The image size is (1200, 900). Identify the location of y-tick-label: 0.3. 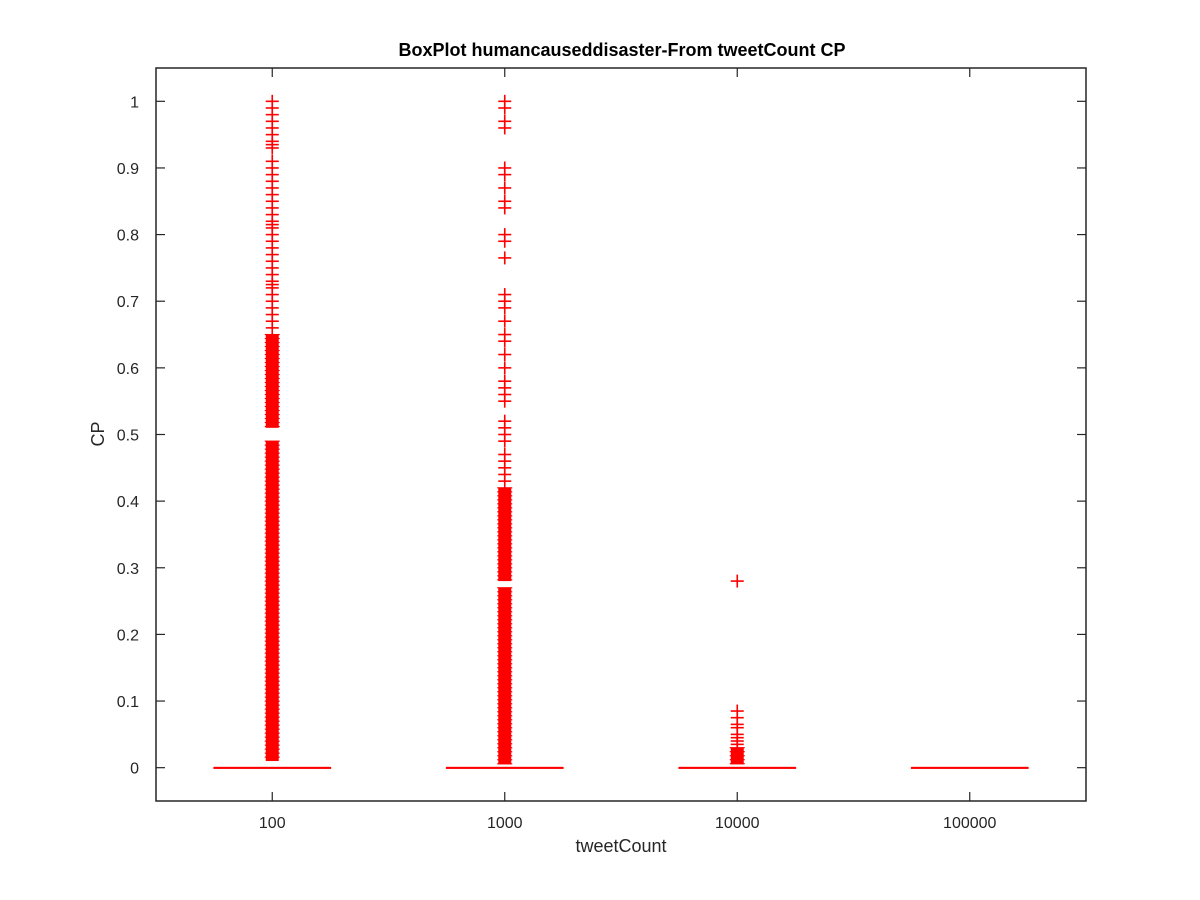
(128, 569).